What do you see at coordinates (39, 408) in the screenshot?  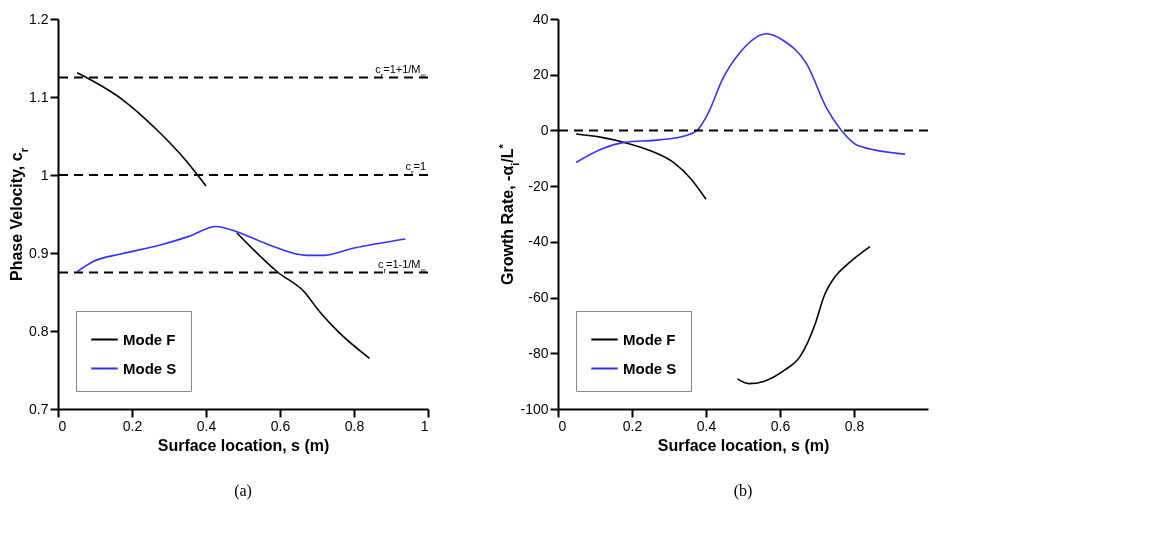 I see `y-tick-label: 0.7` at bounding box center [39, 408].